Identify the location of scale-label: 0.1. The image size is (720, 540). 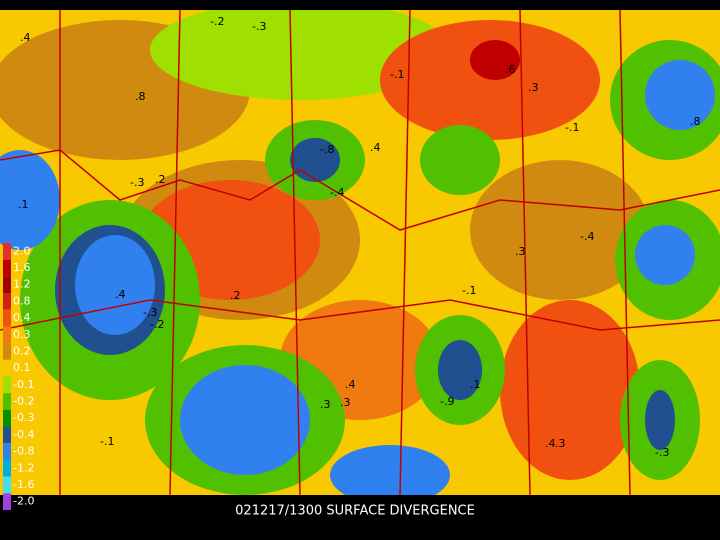
(22, 367).